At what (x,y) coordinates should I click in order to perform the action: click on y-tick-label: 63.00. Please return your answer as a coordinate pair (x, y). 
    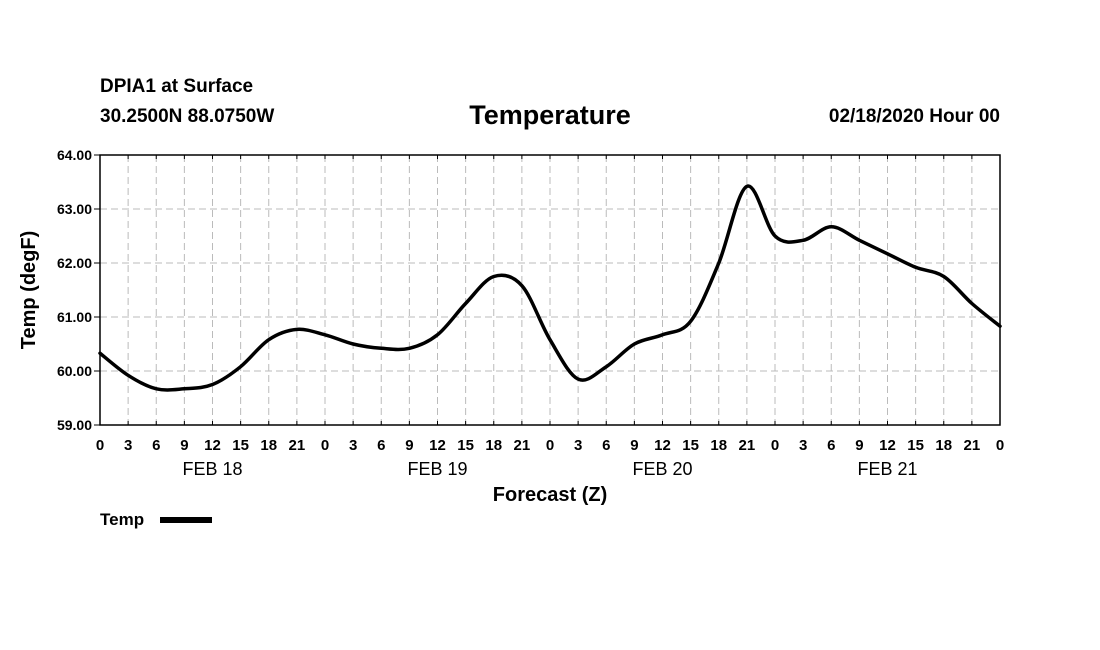
    Looking at the image, I should click on (74, 209).